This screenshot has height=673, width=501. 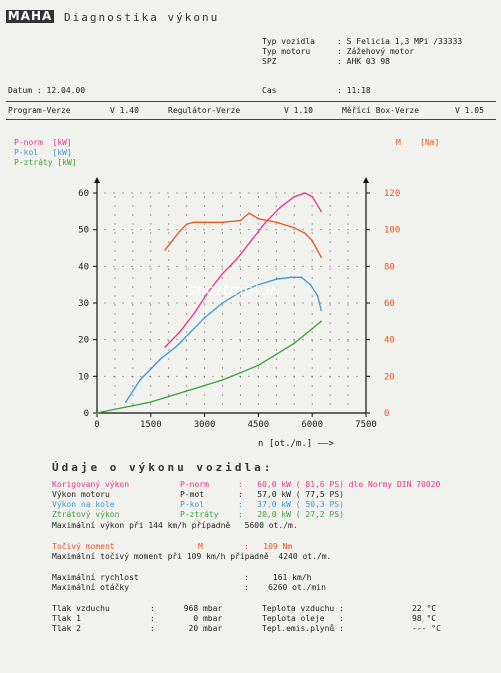 What do you see at coordinates (354, 90) in the screenshot?
I see `cas-value: : 11:18` at bounding box center [354, 90].